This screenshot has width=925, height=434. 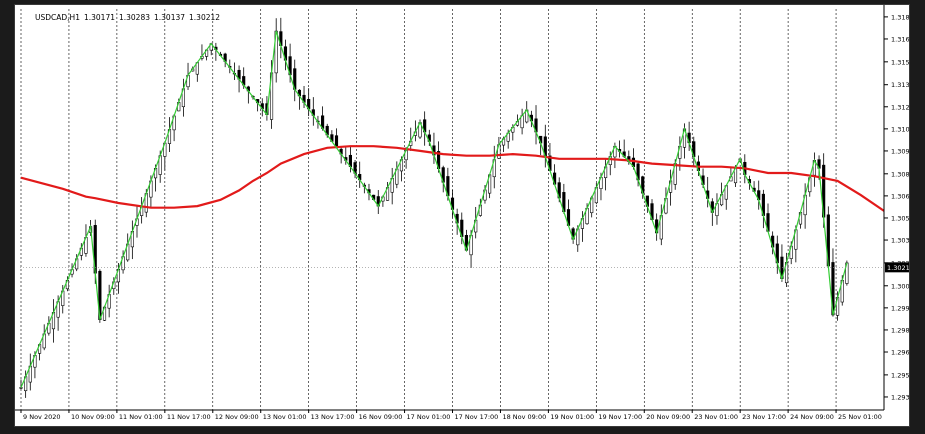 I want to click on price-tick-label: 1.31800, so click(x=900, y=17).